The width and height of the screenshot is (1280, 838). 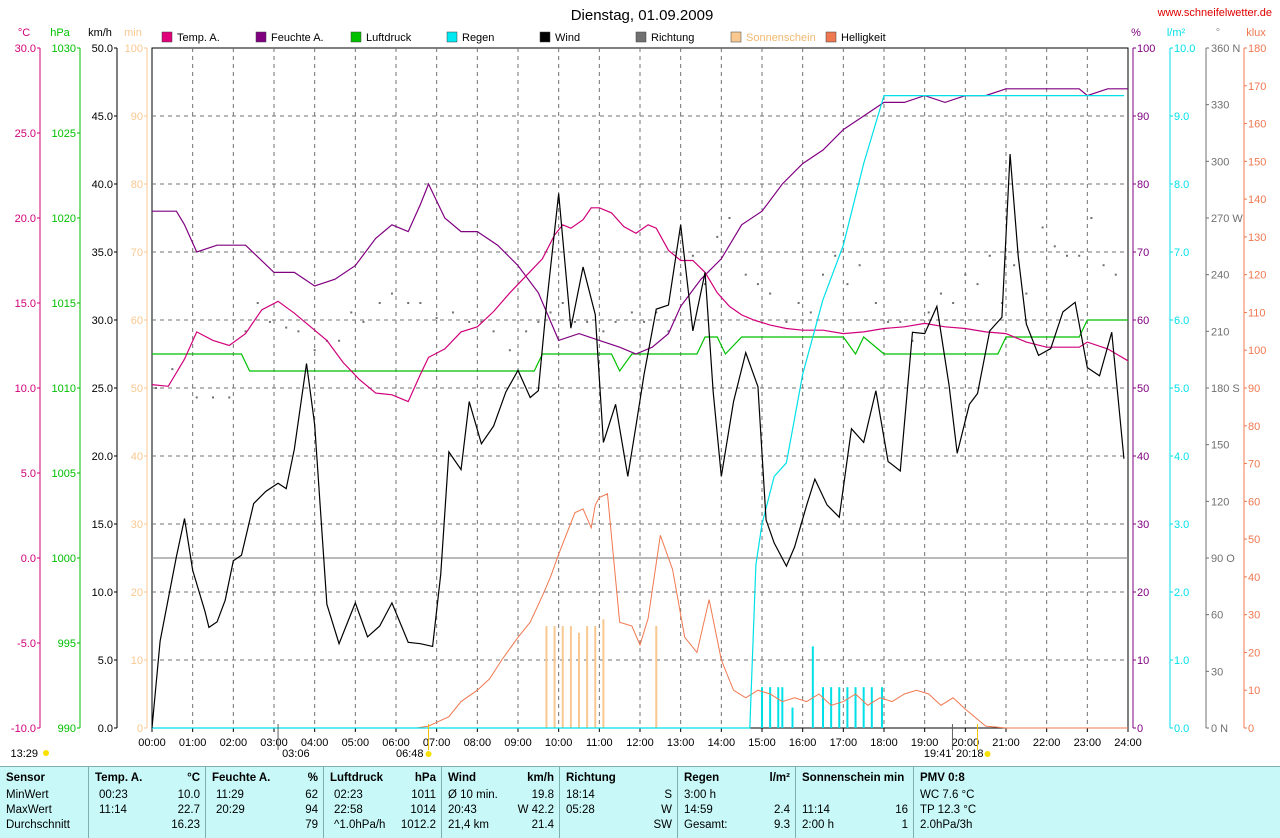 What do you see at coordinates (473, 795) in the screenshot?
I see `stats-wind-time: Ø 10 min.` at bounding box center [473, 795].